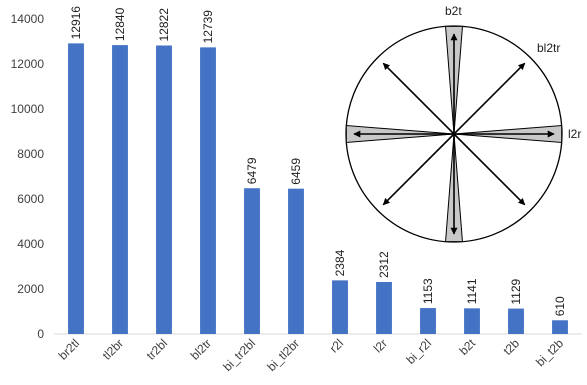  What do you see at coordinates (548, 48) in the screenshot?
I see `diagram-label-diagonal: bl2tr` at bounding box center [548, 48].